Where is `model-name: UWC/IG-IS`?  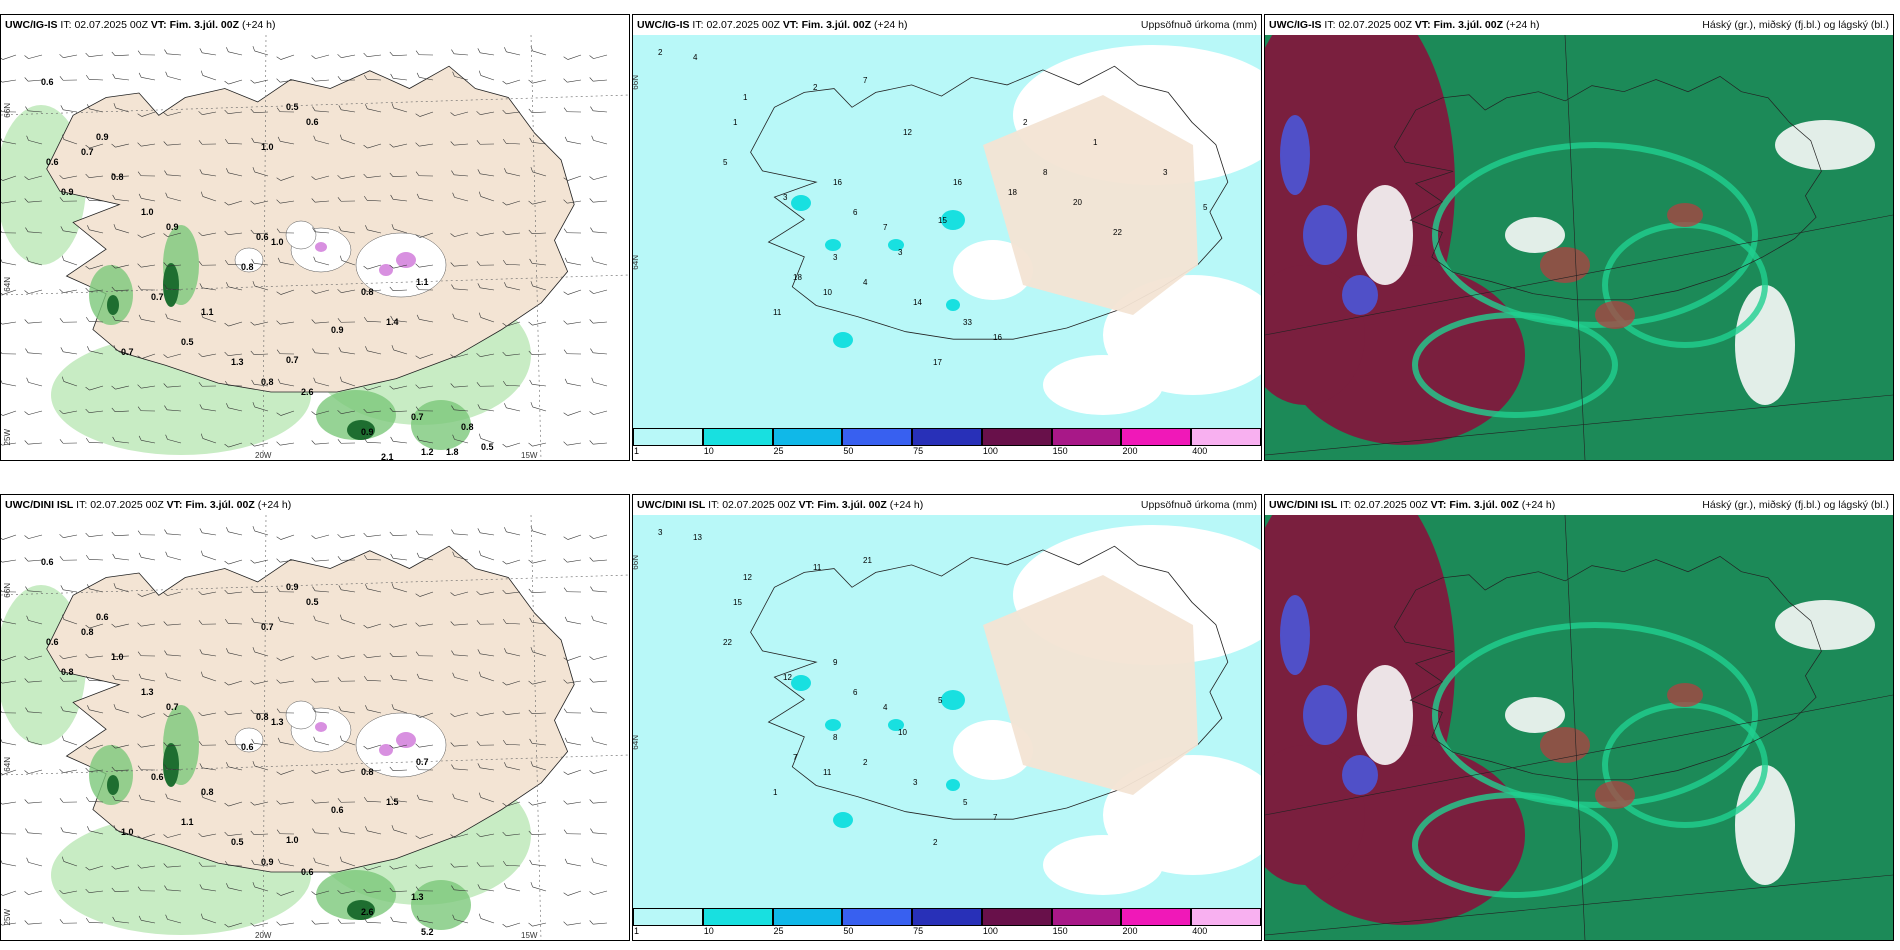 model-name: UWC/IG-IS is located at coordinates (31, 25).